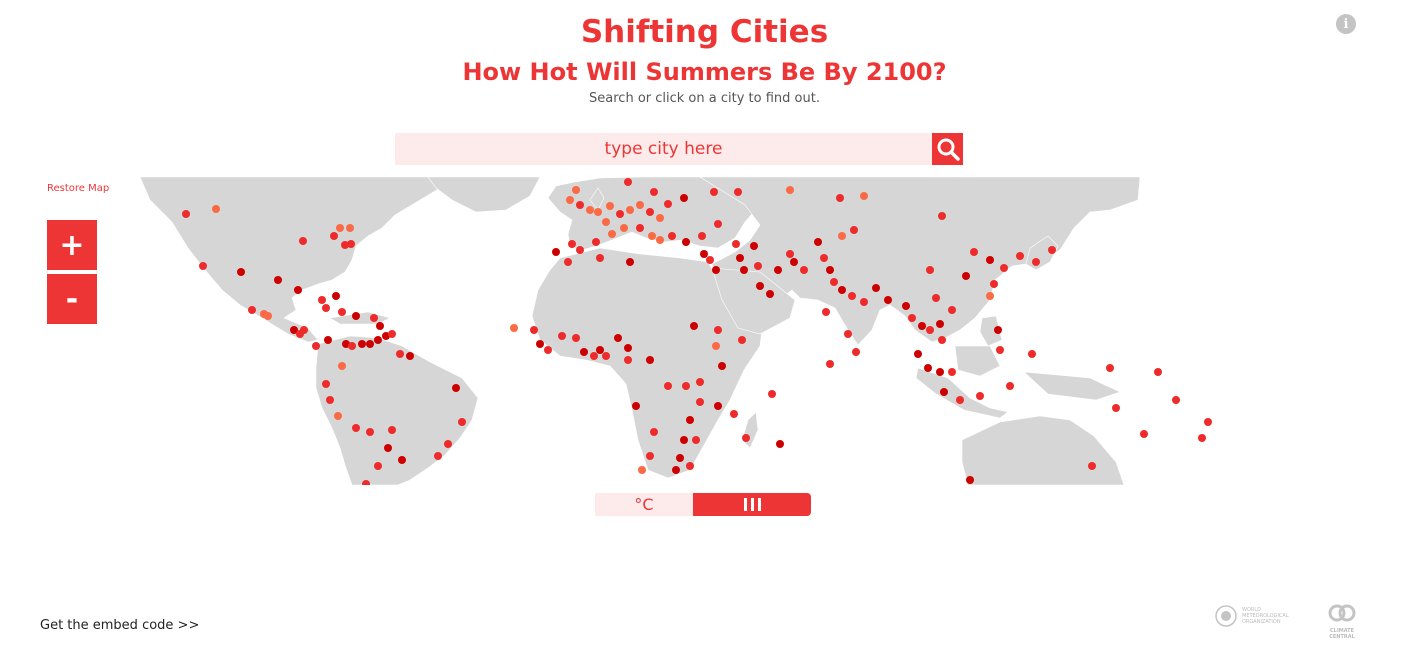  Describe the element at coordinates (78, 188) in the screenshot. I see `restore-map-link: Restore Map` at that location.